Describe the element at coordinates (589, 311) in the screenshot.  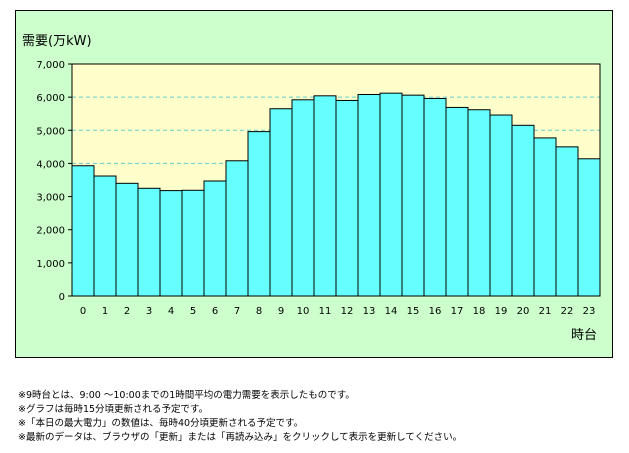
I see `x-tick-label: 23` at that location.